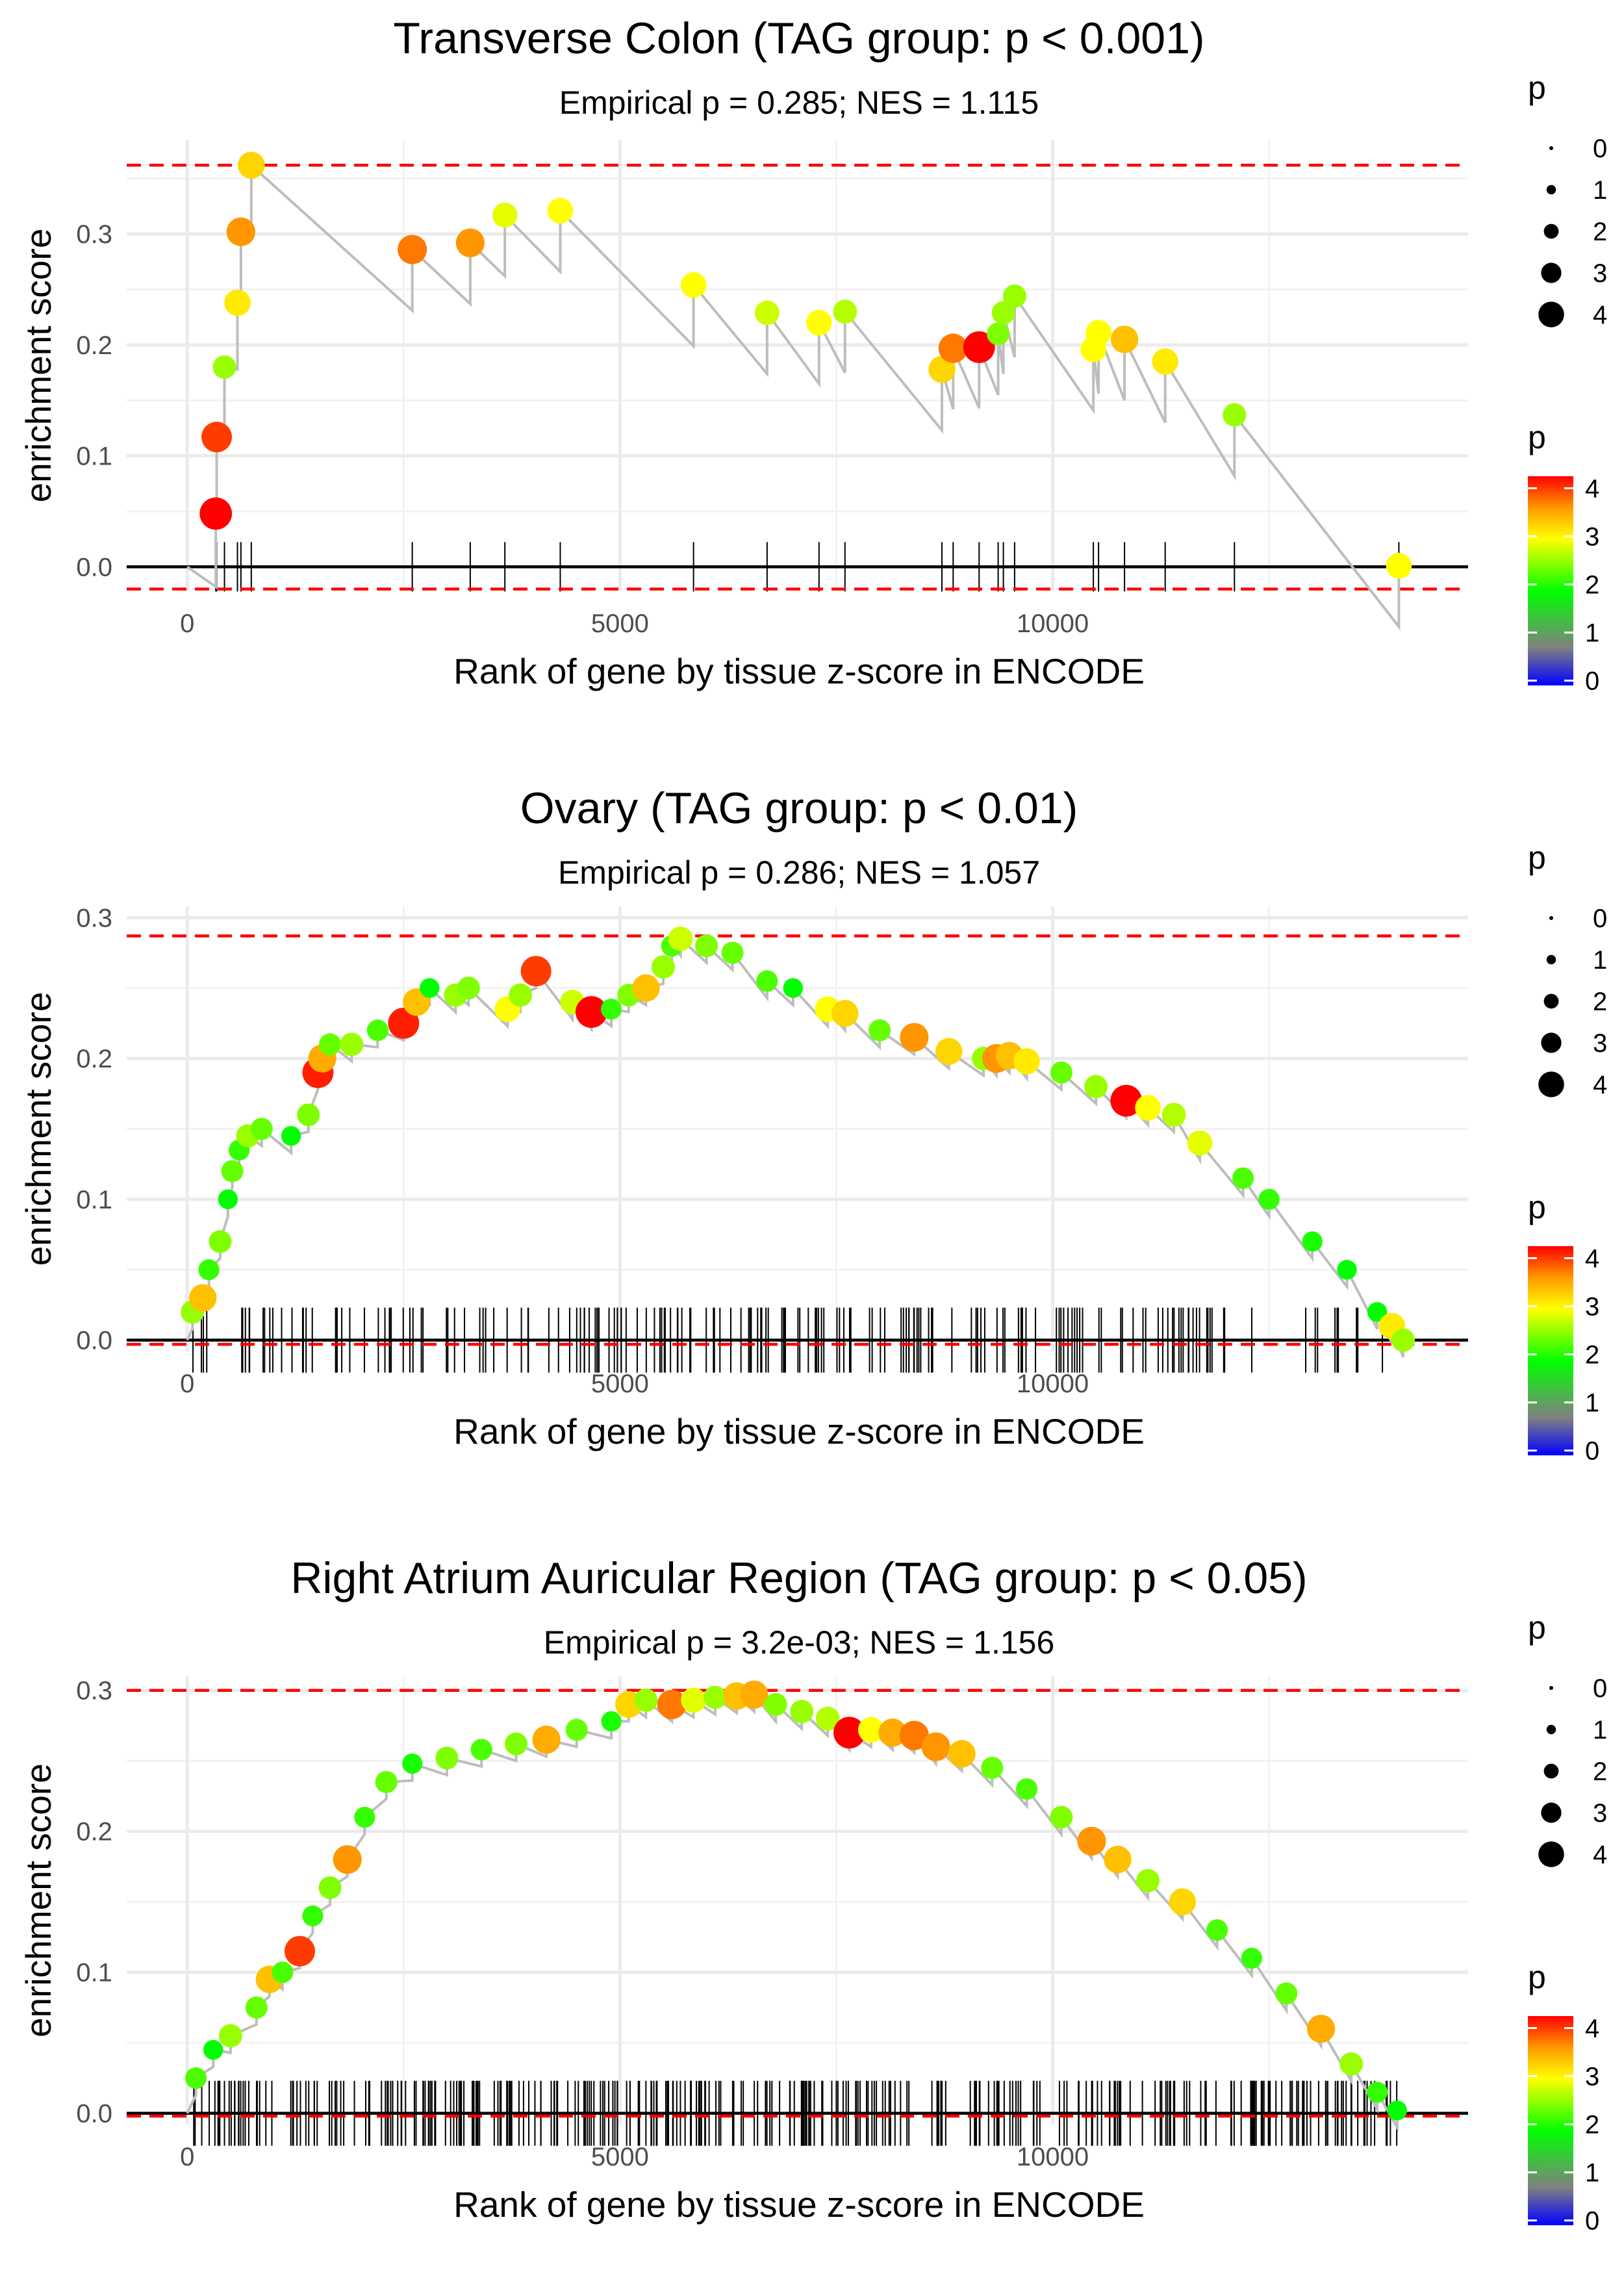  I want to click on color-legend-bar, so click(1550, 1350).